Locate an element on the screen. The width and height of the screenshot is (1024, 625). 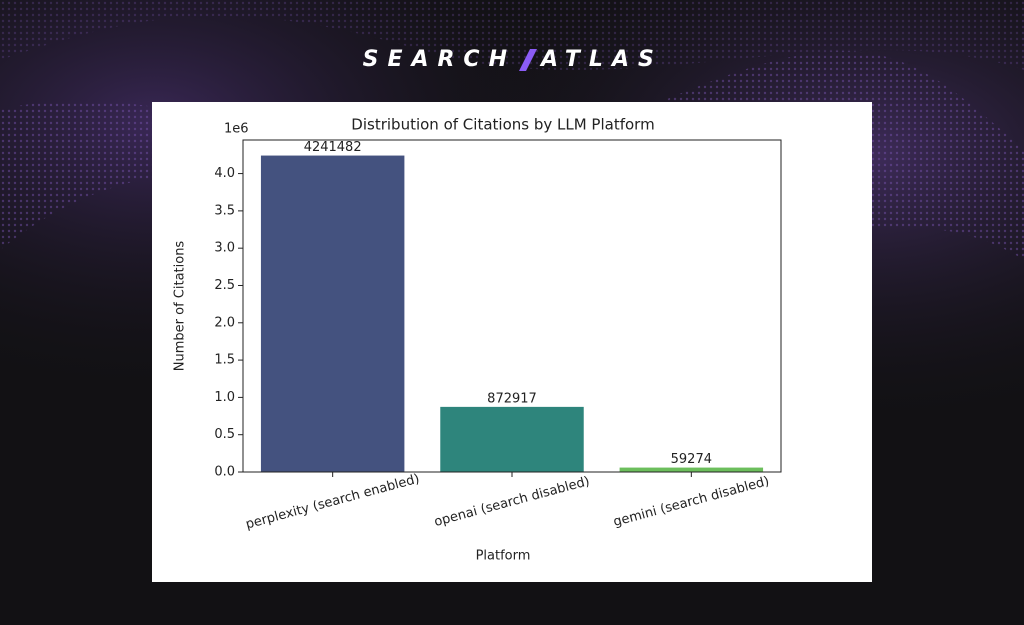
y-tick-label: 1.5 is located at coordinates (224, 360).